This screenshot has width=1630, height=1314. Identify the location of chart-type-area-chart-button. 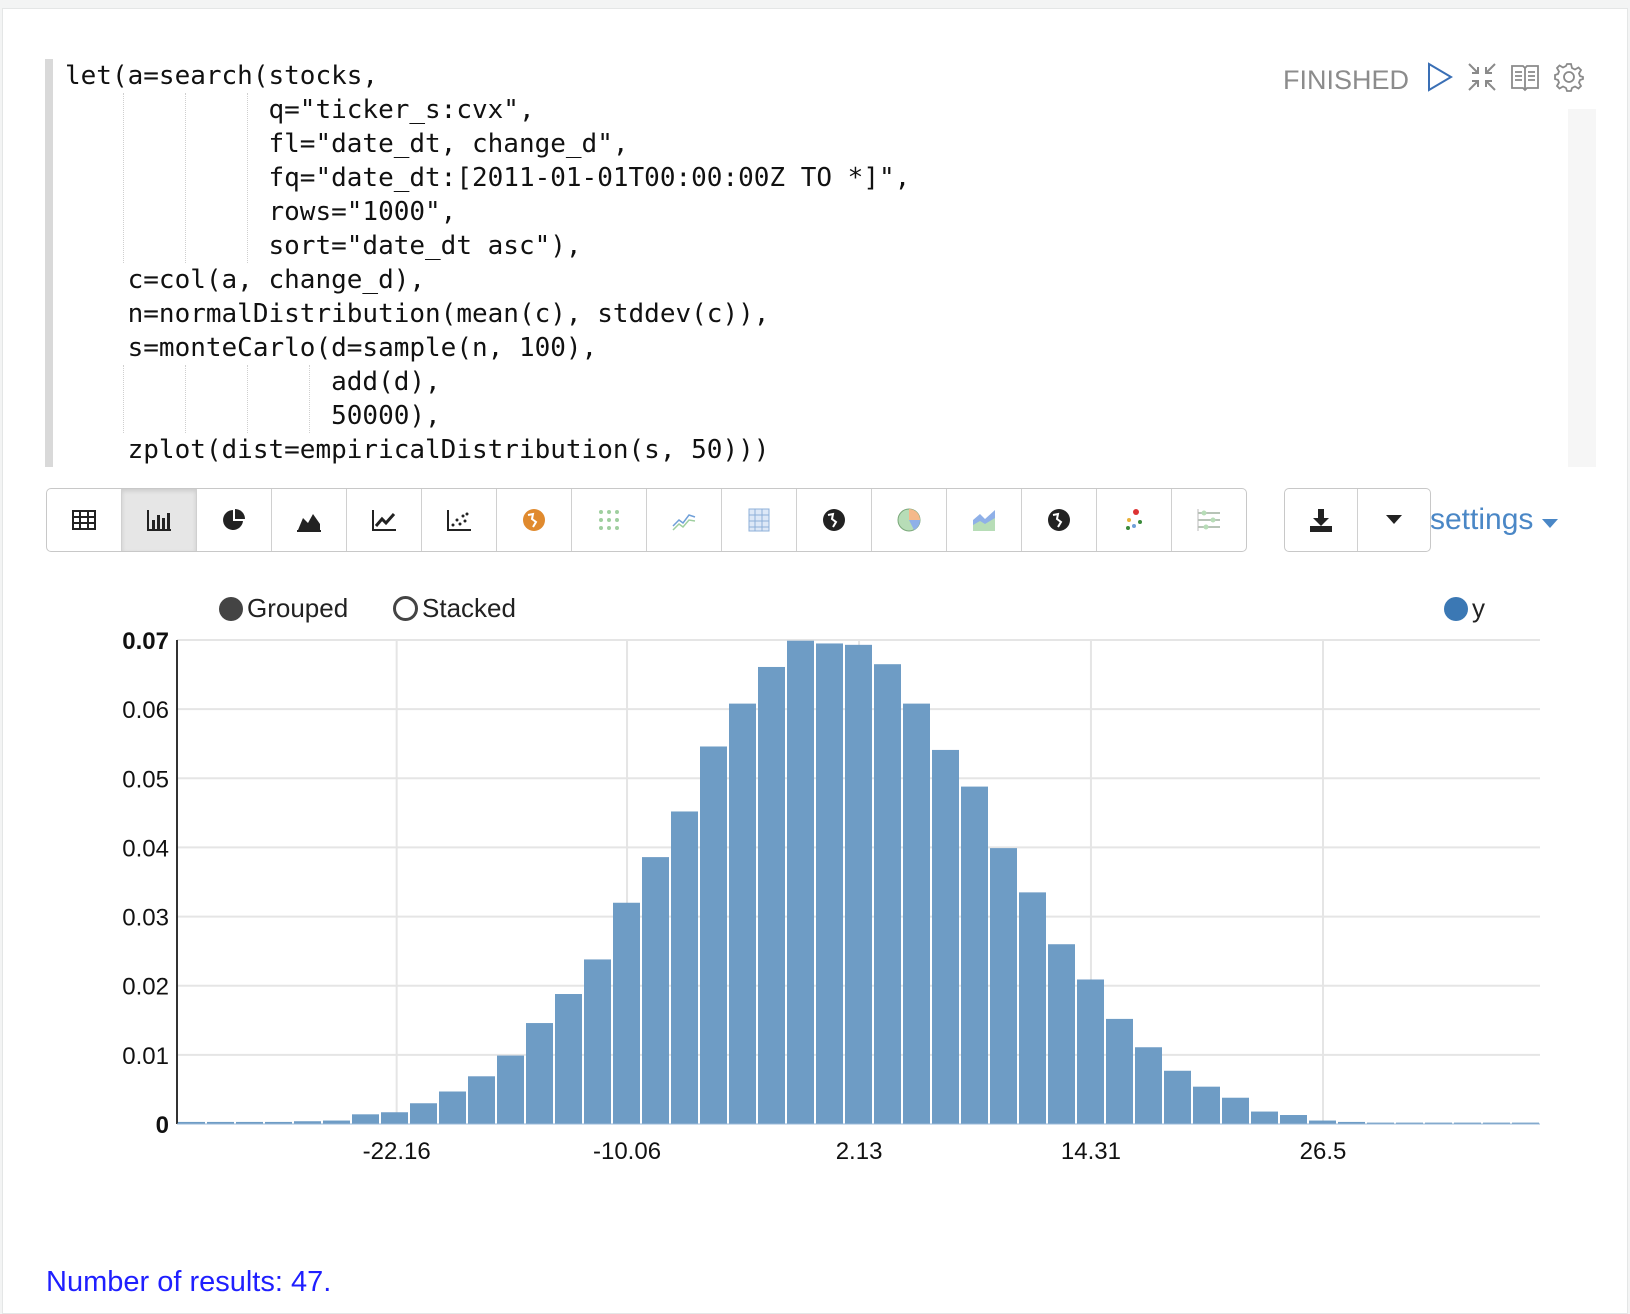
(309, 520).